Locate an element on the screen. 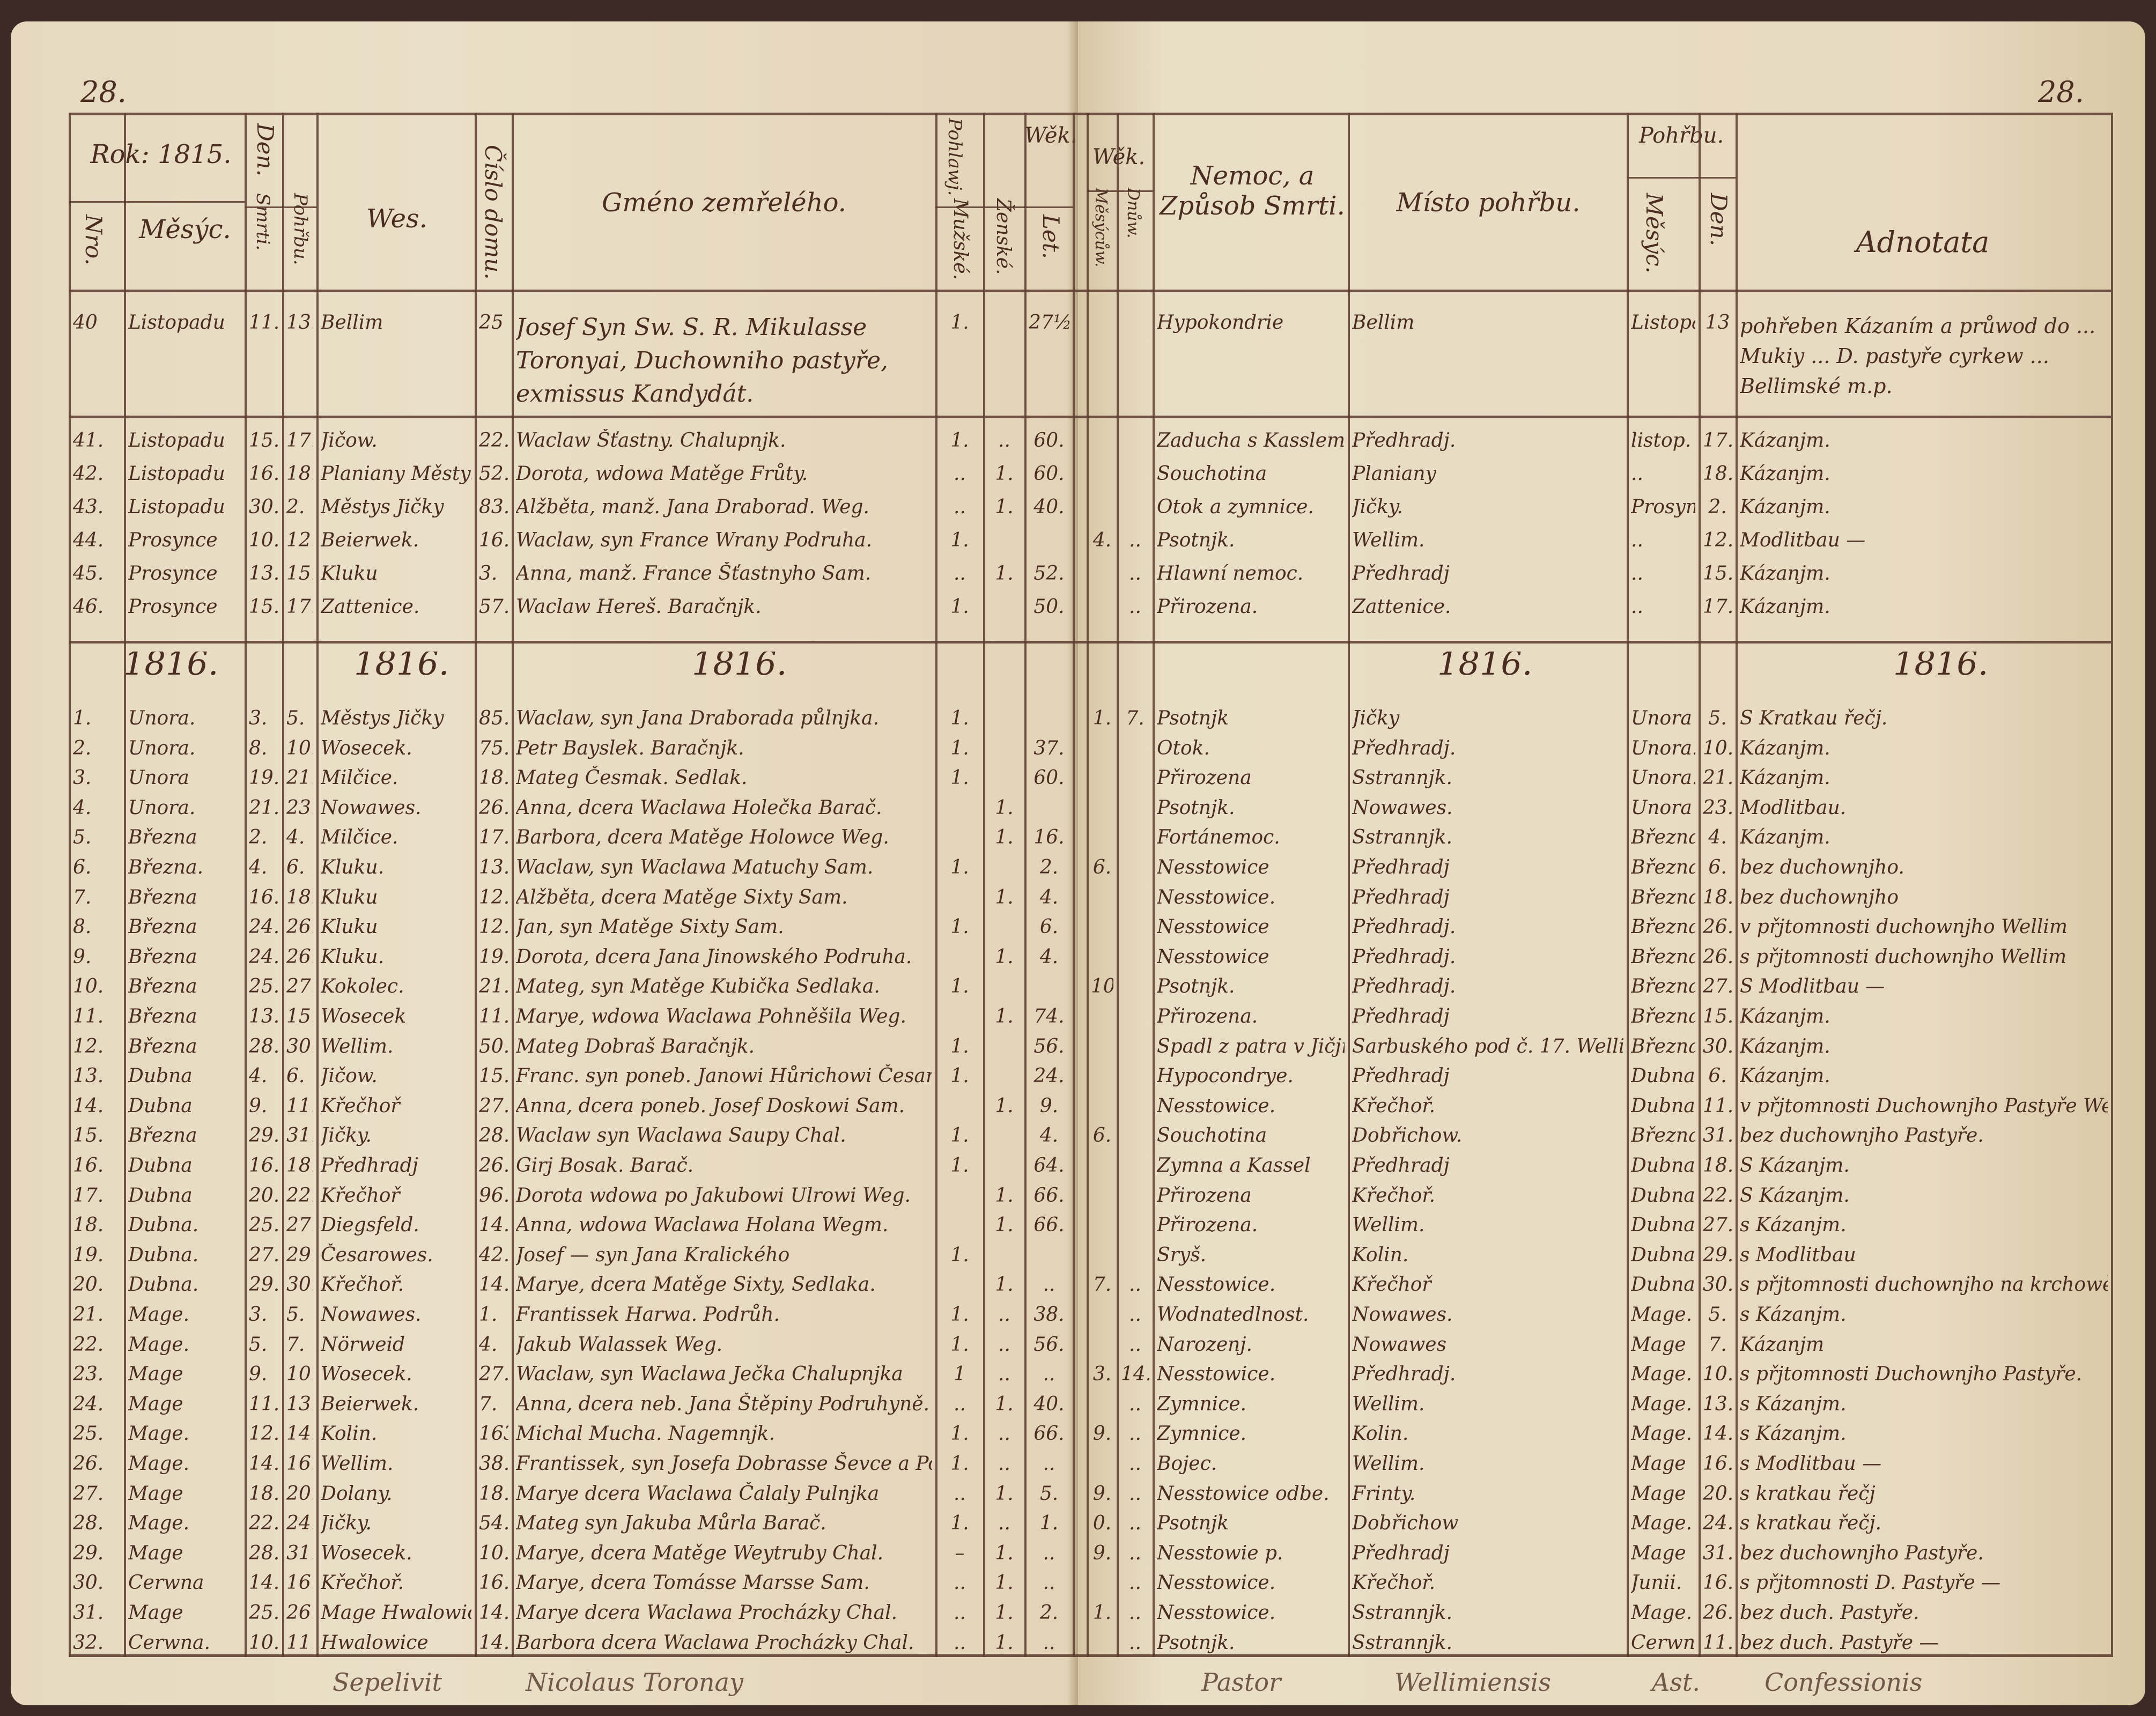  cell-house-number: 13. is located at coordinates (494, 867).